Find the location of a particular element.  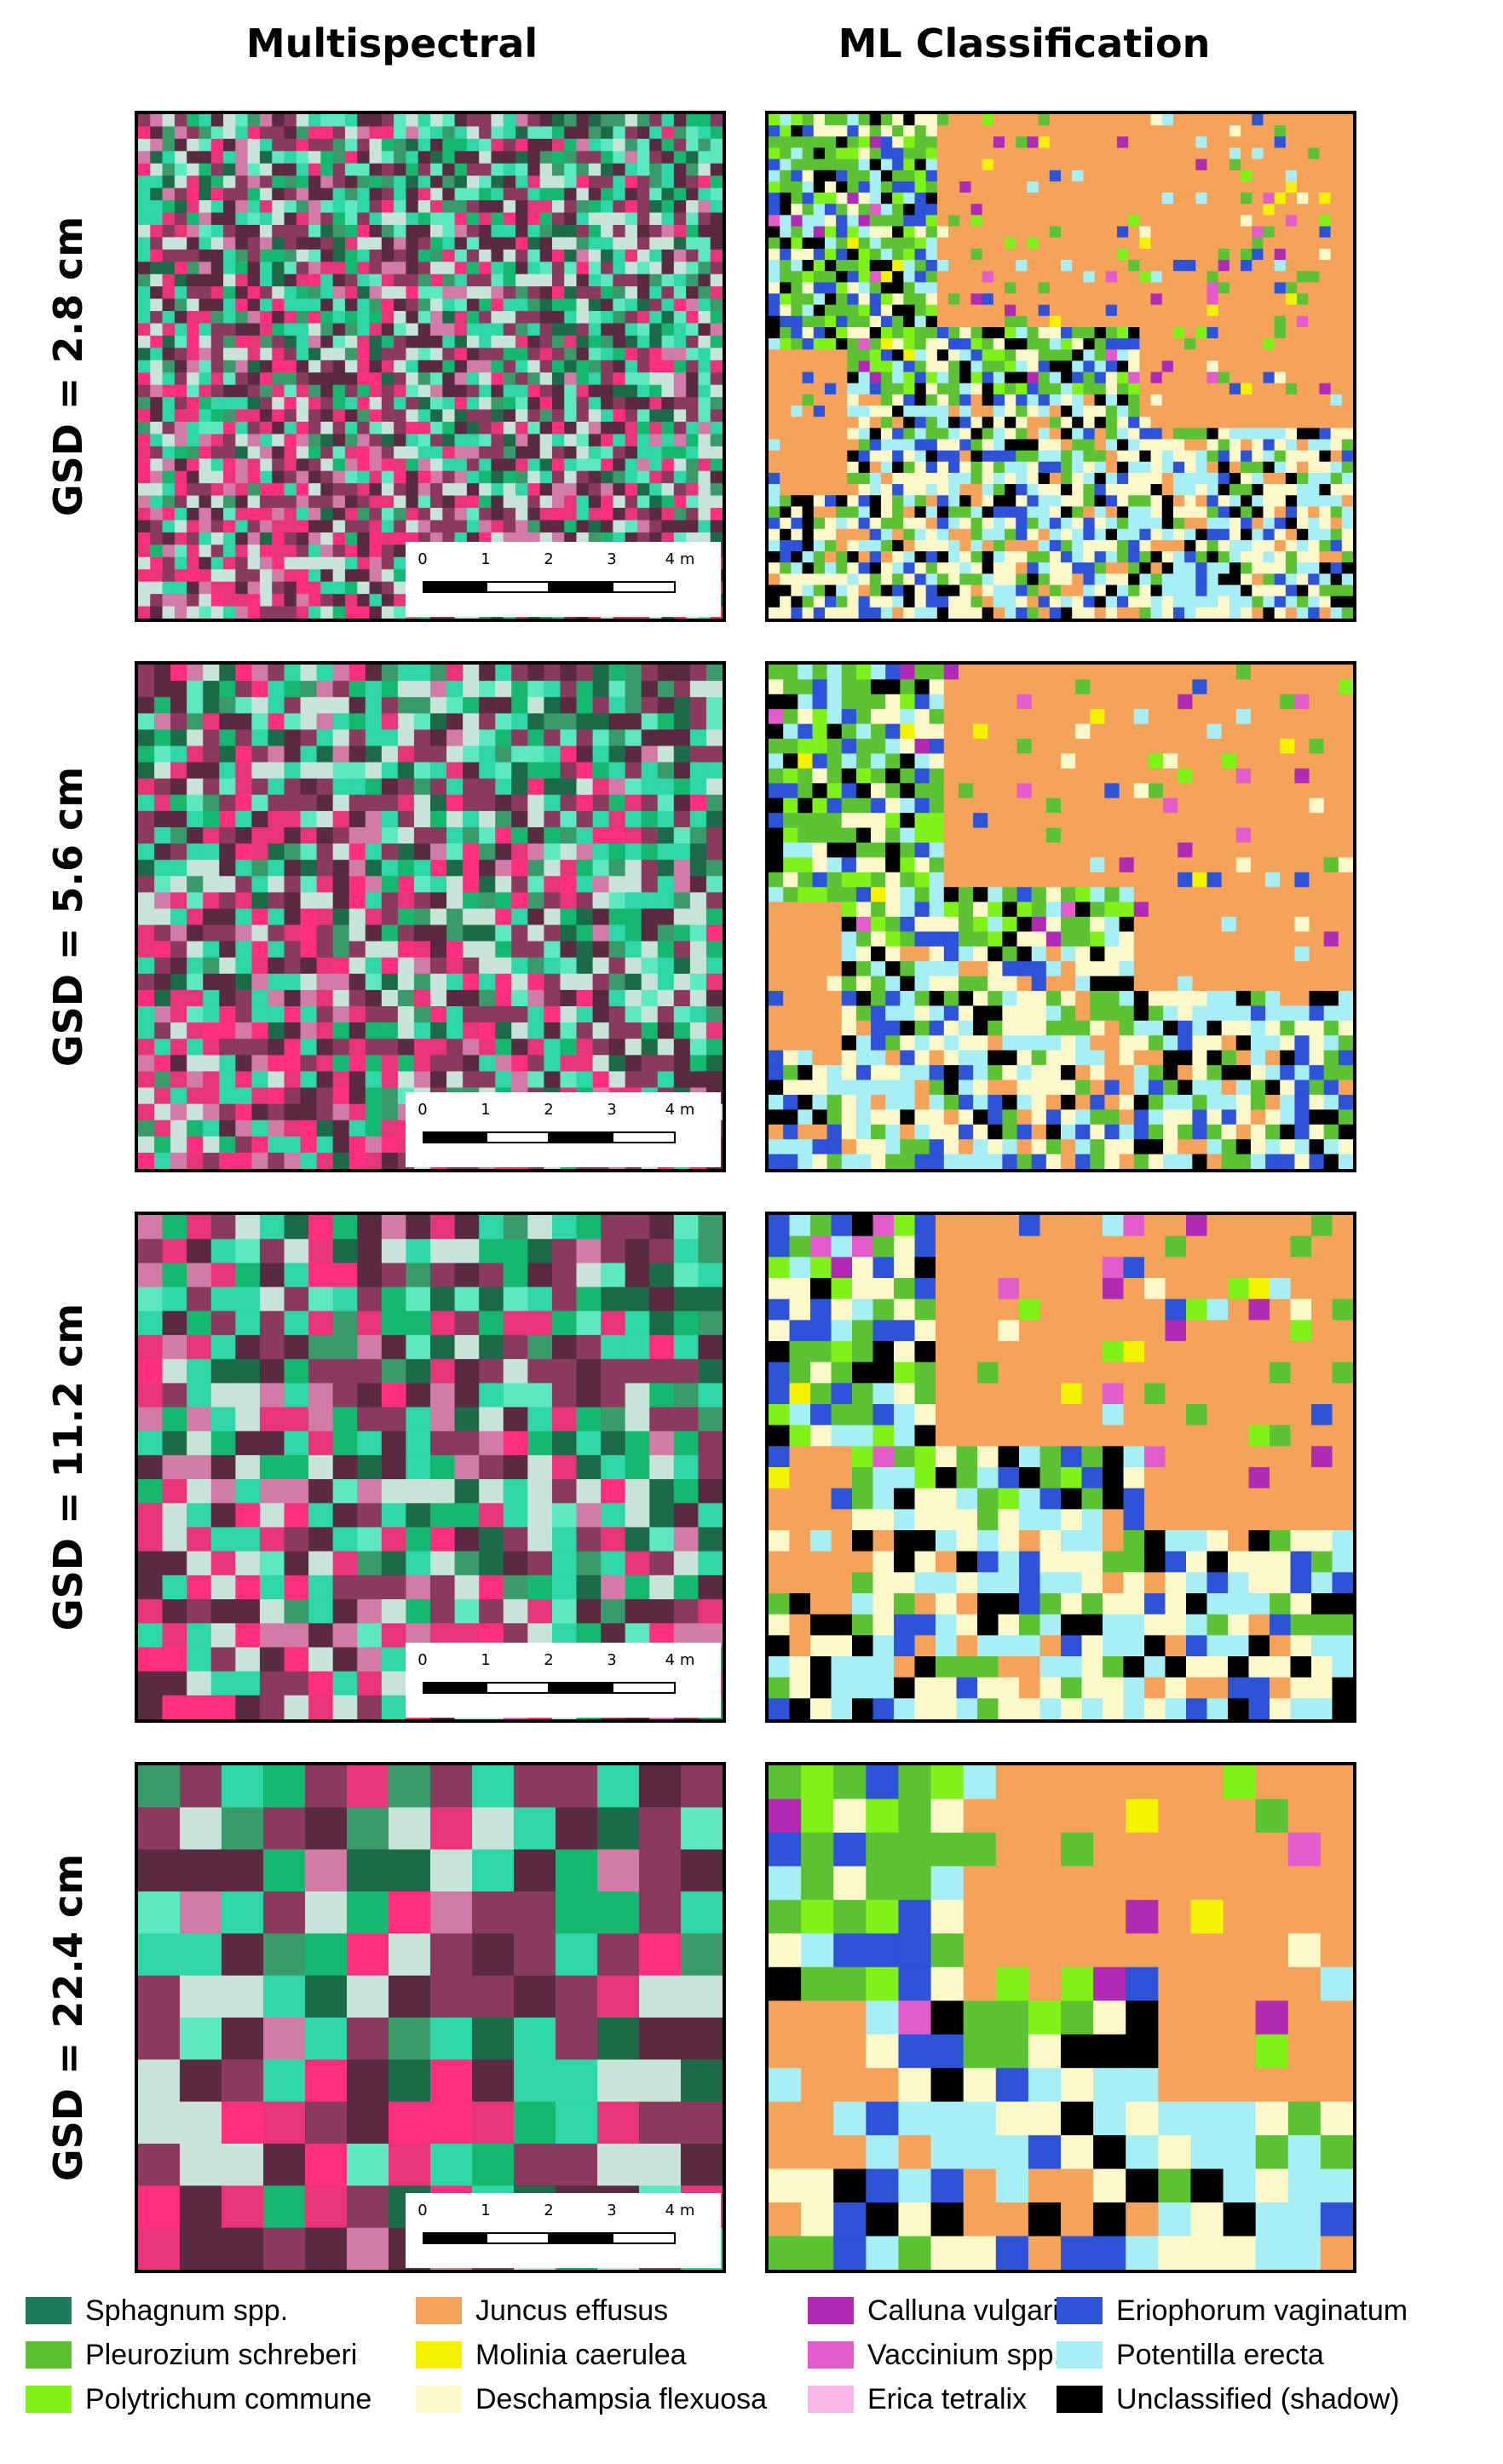

row-label-gsd: GSD = 2.8 cm is located at coordinates (68, 366).